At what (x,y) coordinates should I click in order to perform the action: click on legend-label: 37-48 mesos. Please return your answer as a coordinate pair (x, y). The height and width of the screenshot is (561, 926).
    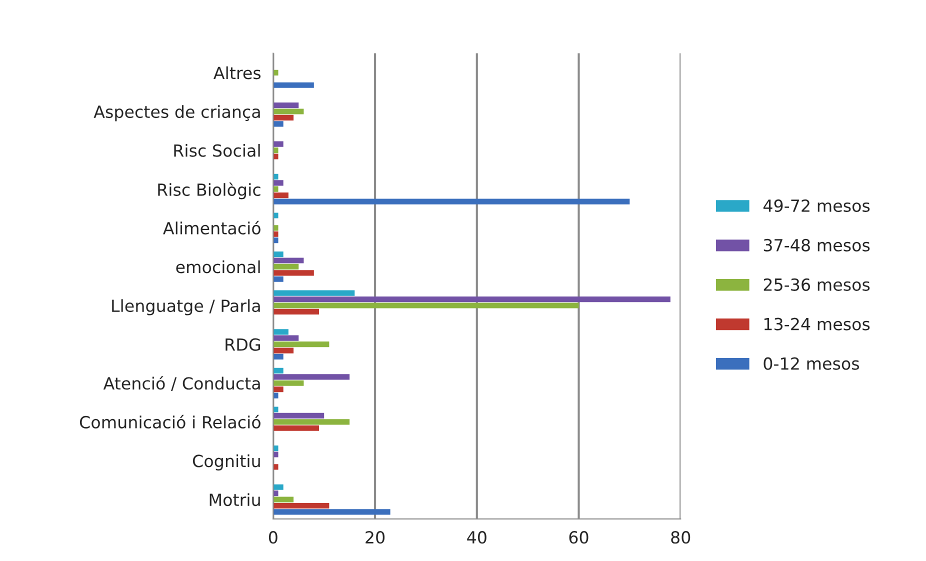
    Looking at the image, I should click on (817, 245).